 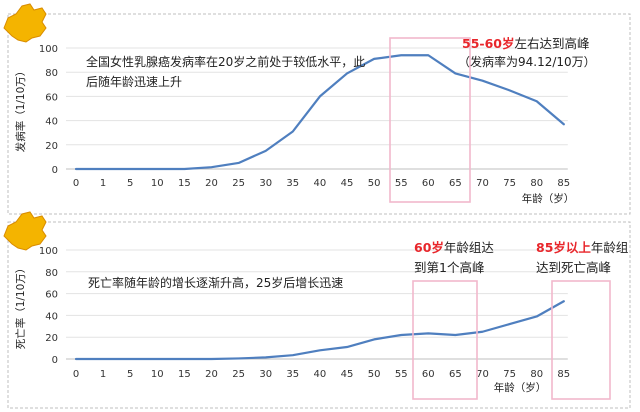 What do you see at coordinates (563, 247) in the screenshot?
I see `mortality-peak2-red: 85岁以上` at bounding box center [563, 247].